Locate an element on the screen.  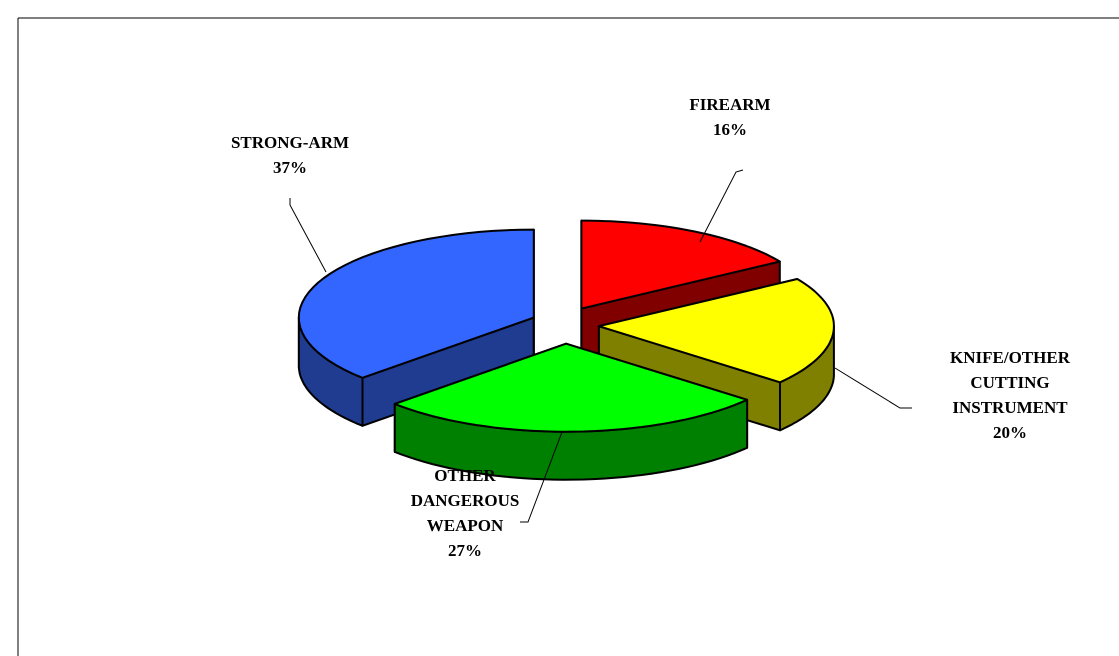
slice-label: KNIFE/OTHER CUTTING INSTRUMENT 20% is located at coordinates (1010, 395).